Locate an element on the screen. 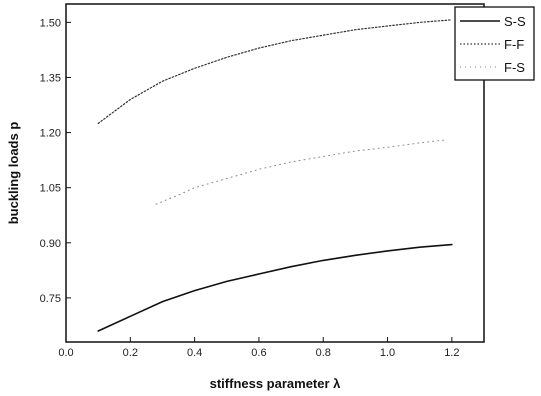  legend: S-S F-F F-S is located at coordinates (494, 43).